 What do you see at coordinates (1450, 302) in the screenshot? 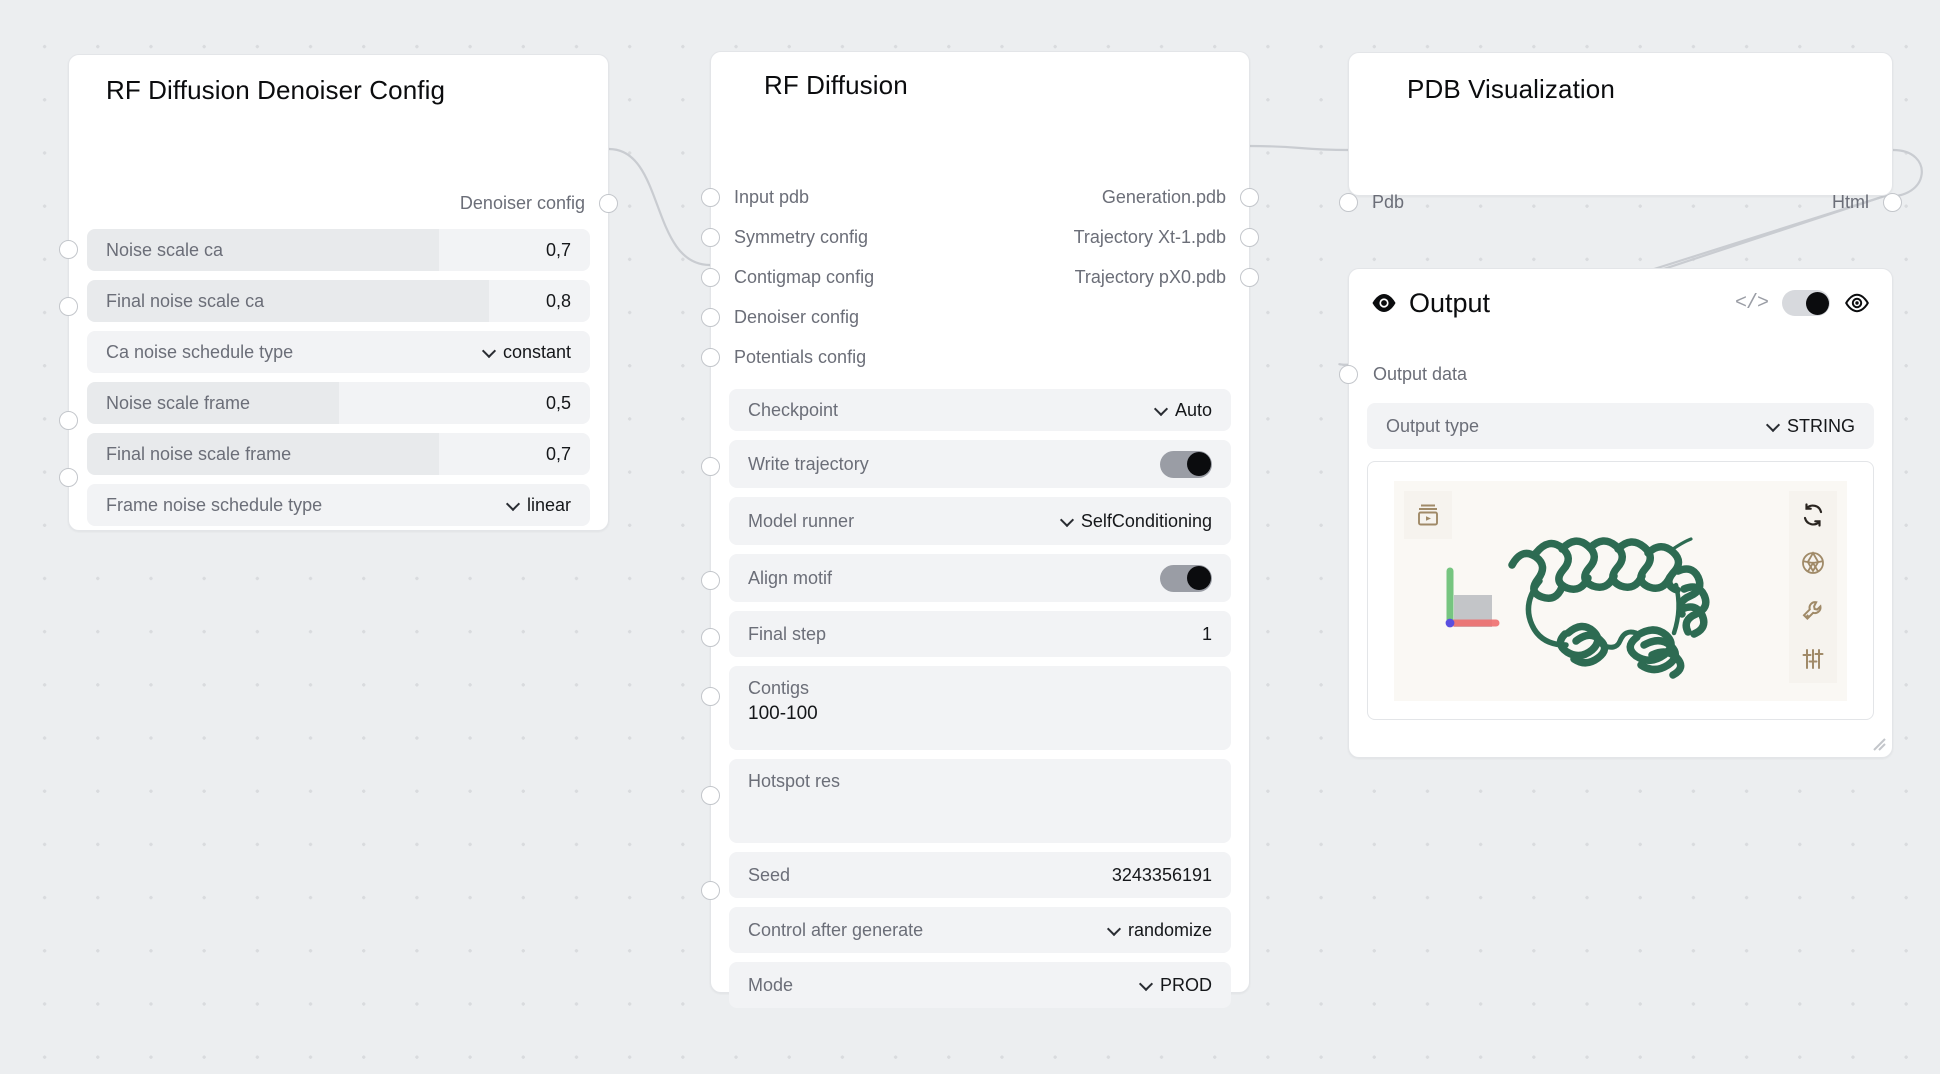
I see `output-node-title: Output` at bounding box center [1450, 302].